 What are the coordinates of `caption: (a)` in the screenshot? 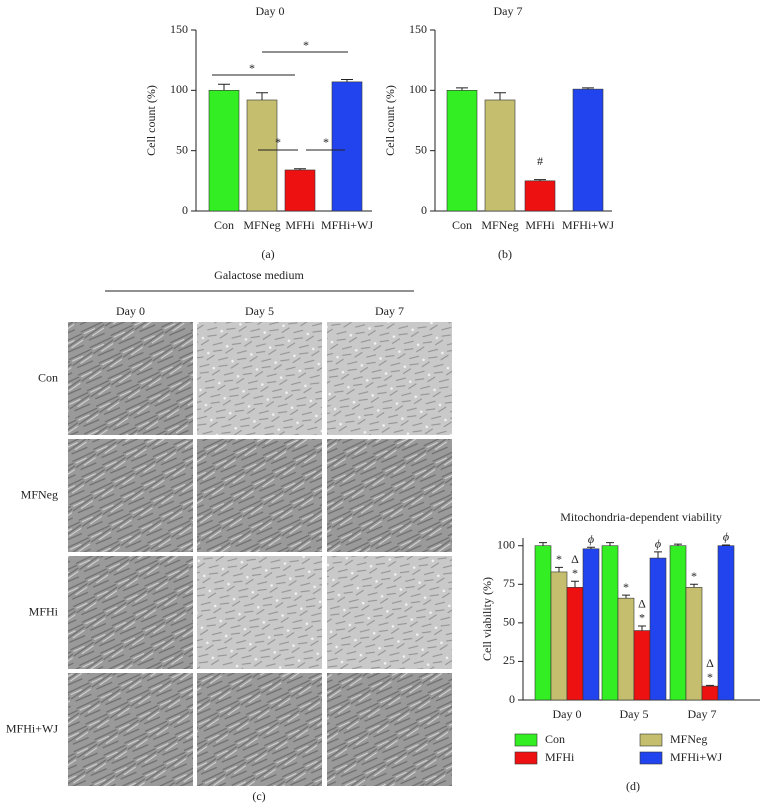 It's located at (267, 254).